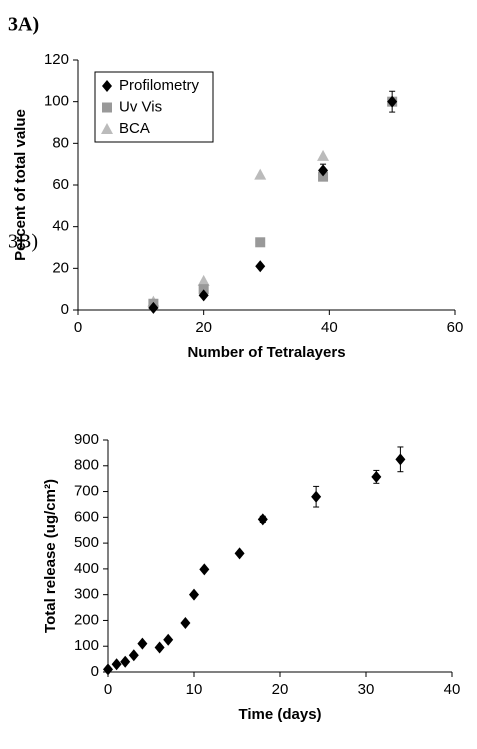 This screenshot has width=477, height=749. I want to click on y-tick-label: 40, so click(60, 226).